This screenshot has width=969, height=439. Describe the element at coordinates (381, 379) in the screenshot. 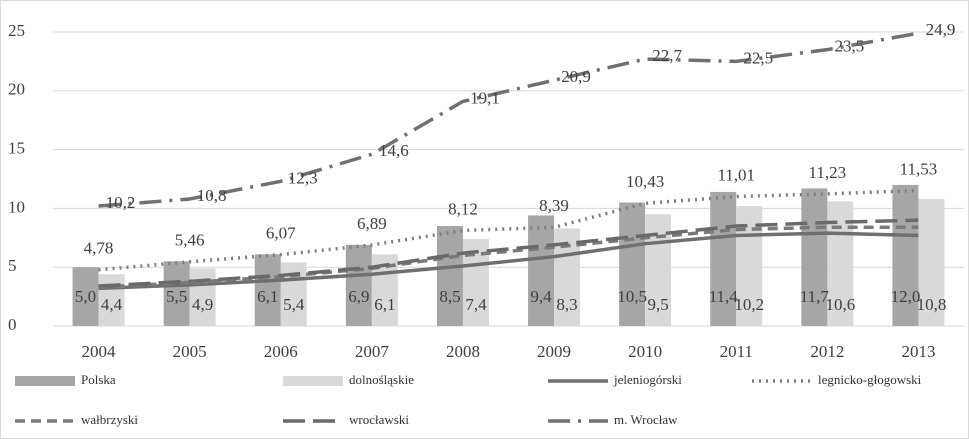

I see `legend-label: dolnośląskie` at that location.